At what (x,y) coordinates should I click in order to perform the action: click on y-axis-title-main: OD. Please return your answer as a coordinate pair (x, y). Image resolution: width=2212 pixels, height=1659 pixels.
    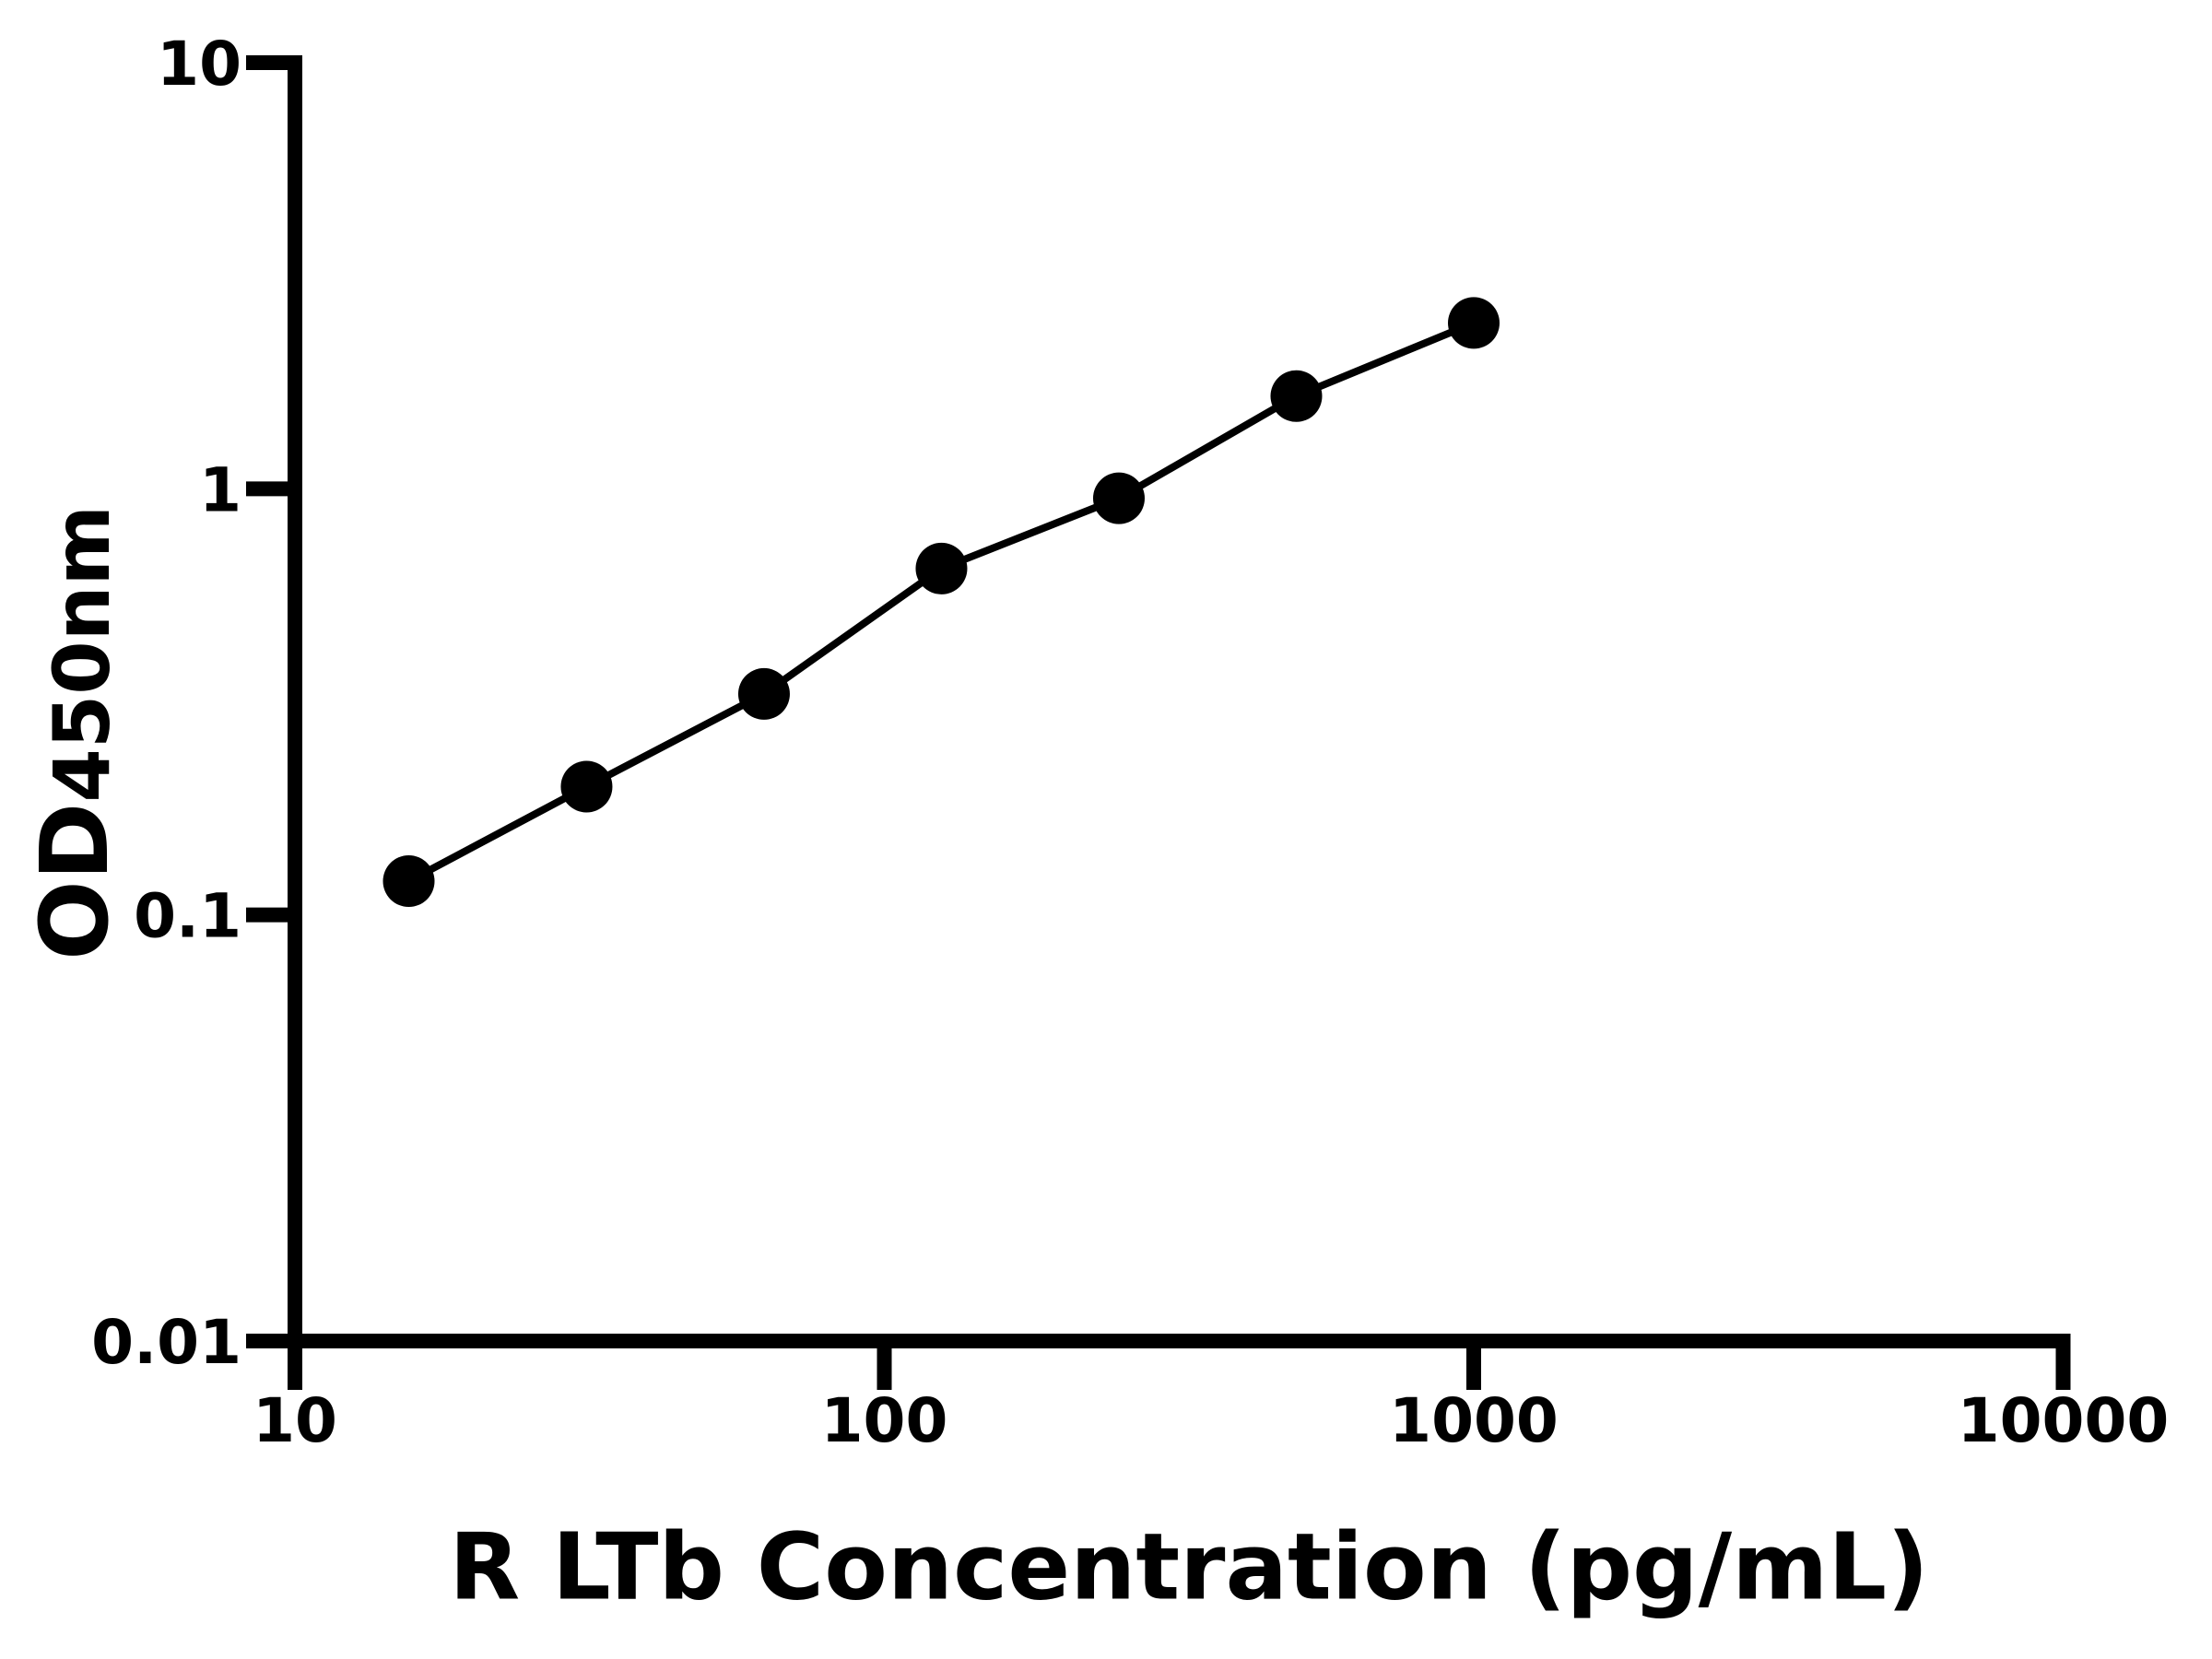
    Looking at the image, I should click on (75, 881).